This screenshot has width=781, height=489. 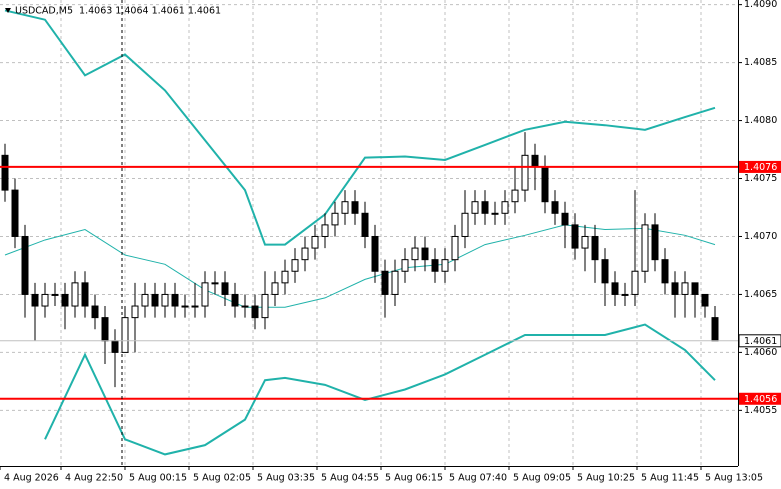 What do you see at coordinates (760, 178) in the screenshot?
I see `y-tick-label: 1.4075` at bounding box center [760, 178].